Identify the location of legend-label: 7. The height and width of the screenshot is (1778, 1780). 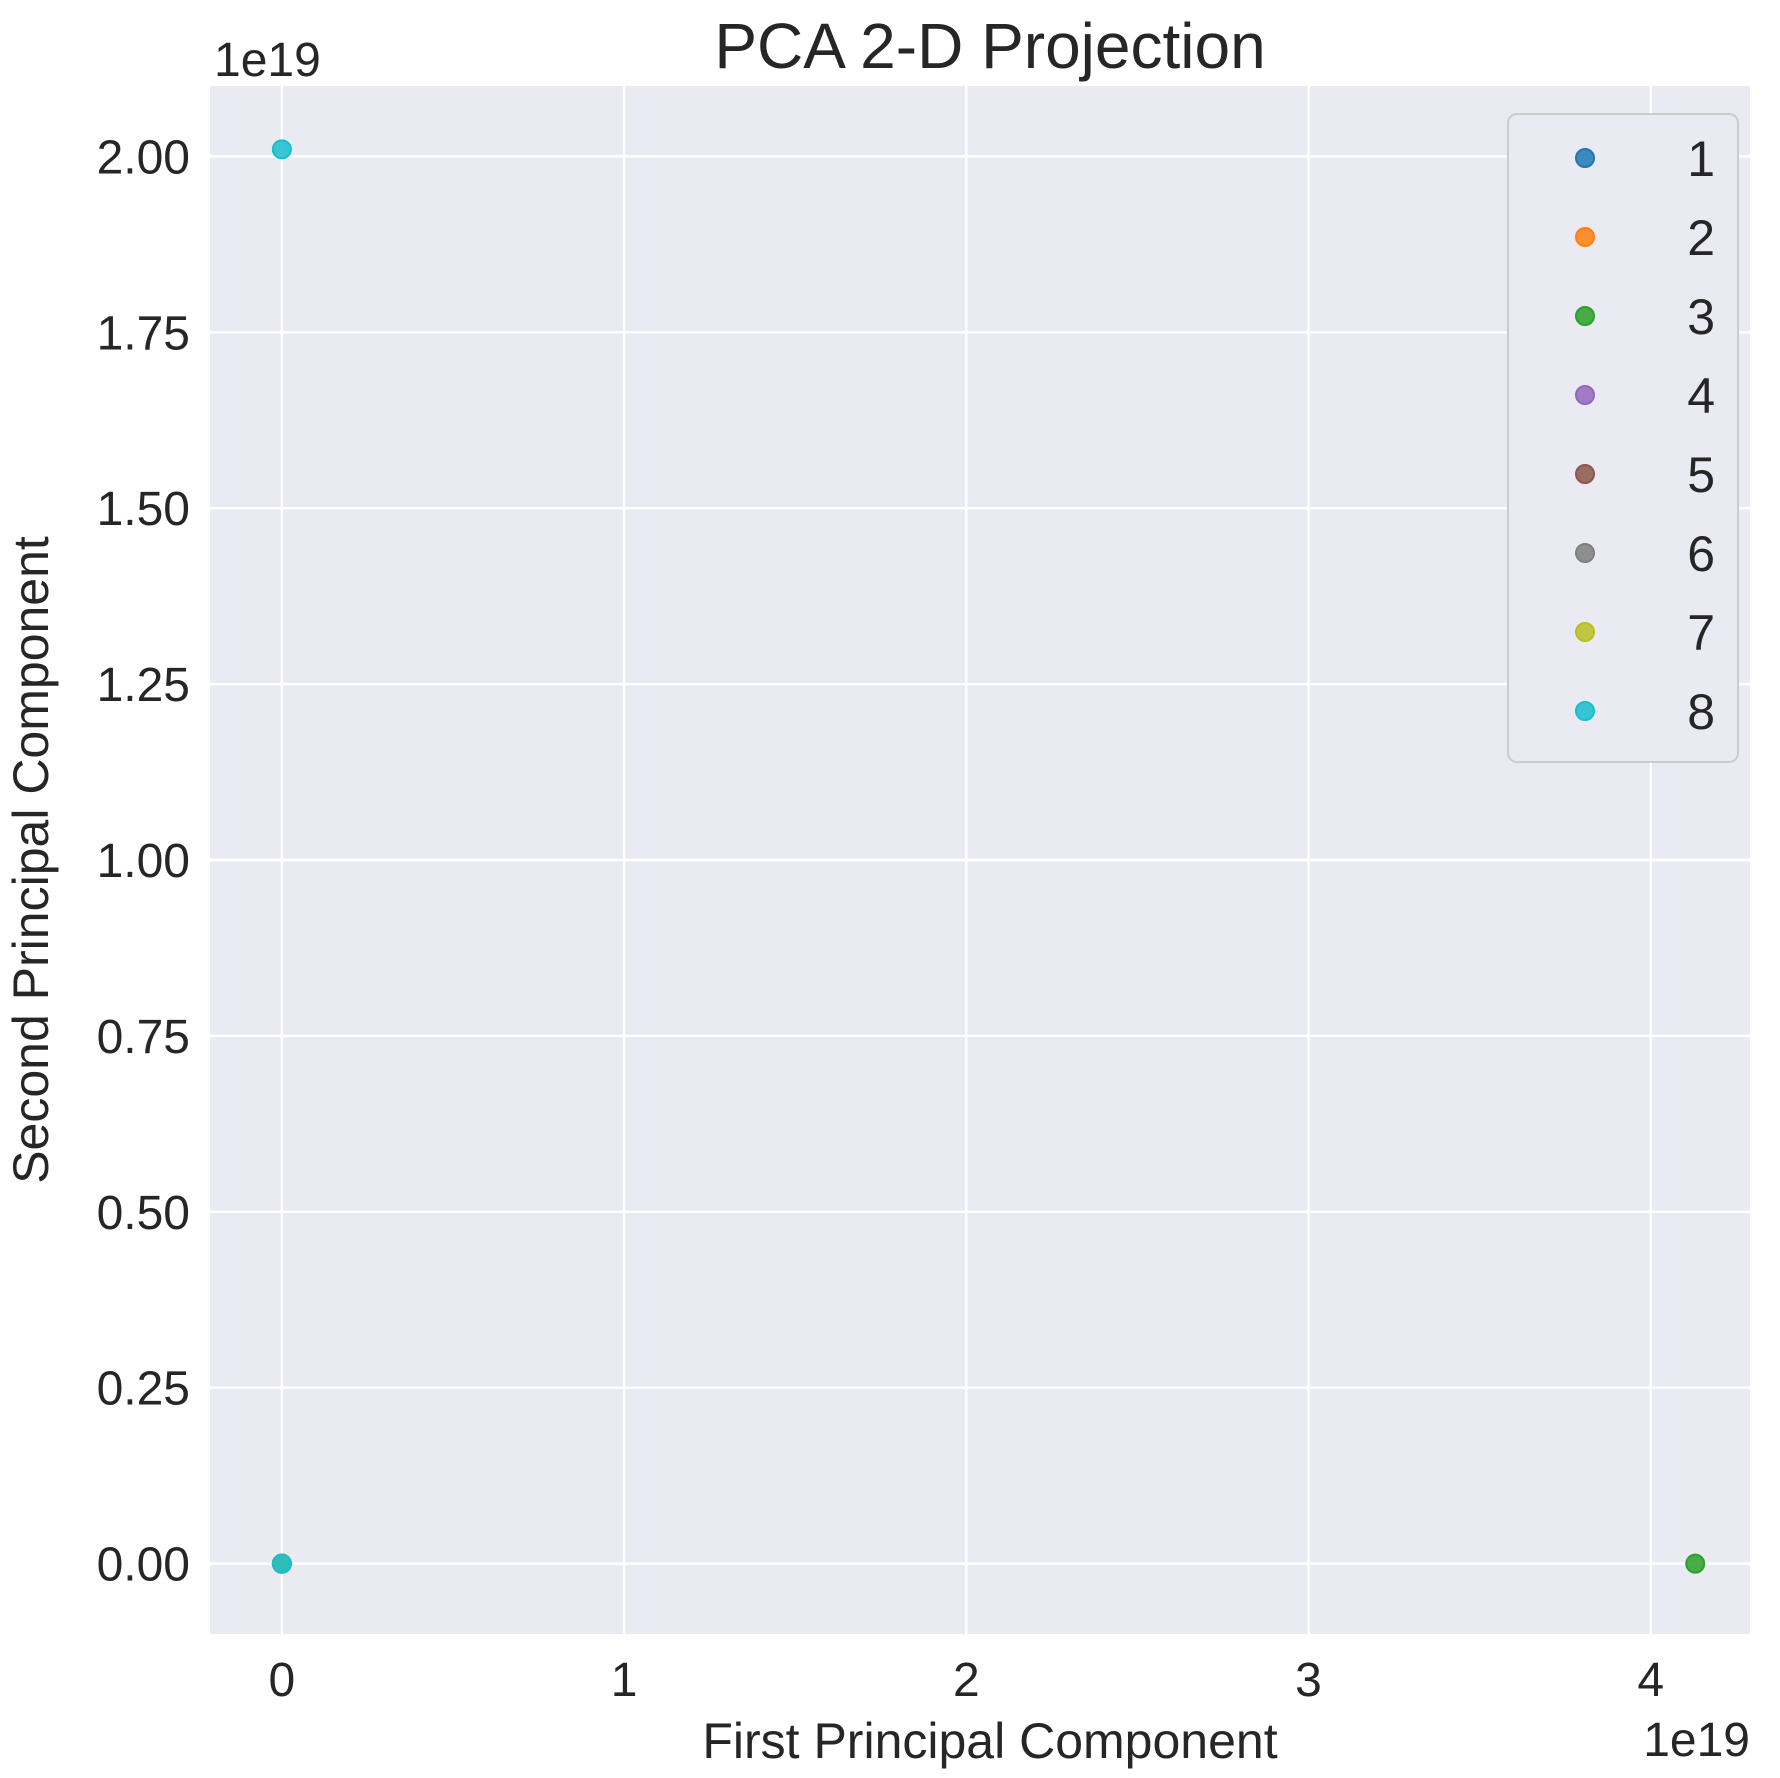
(1701, 633).